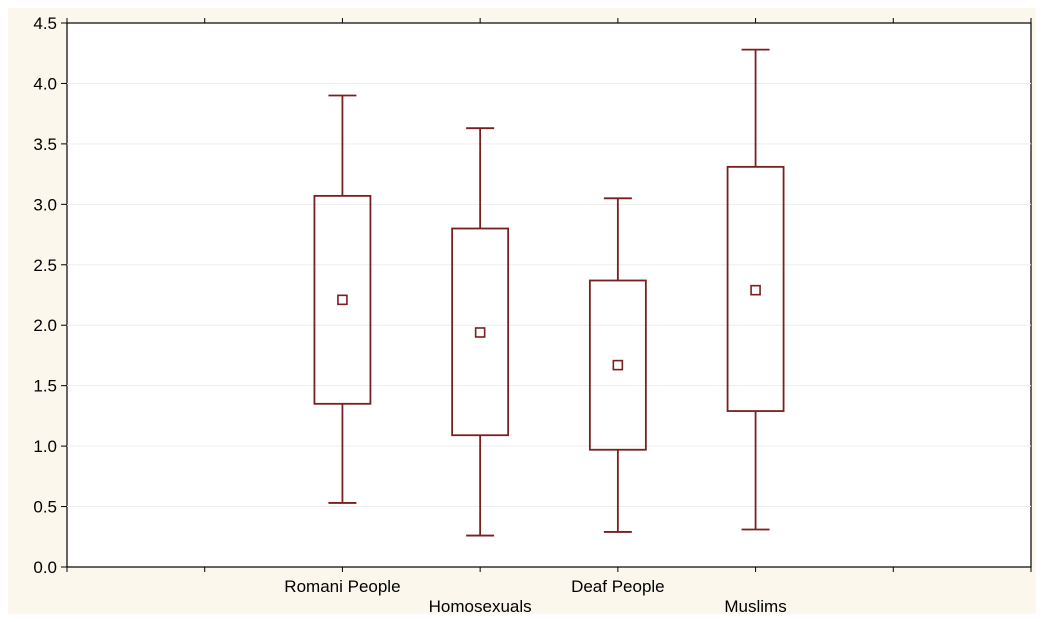  What do you see at coordinates (45, 144) in the screenshot?
I see `y-tick-label: 3.5` at bounding box center [45, 144].